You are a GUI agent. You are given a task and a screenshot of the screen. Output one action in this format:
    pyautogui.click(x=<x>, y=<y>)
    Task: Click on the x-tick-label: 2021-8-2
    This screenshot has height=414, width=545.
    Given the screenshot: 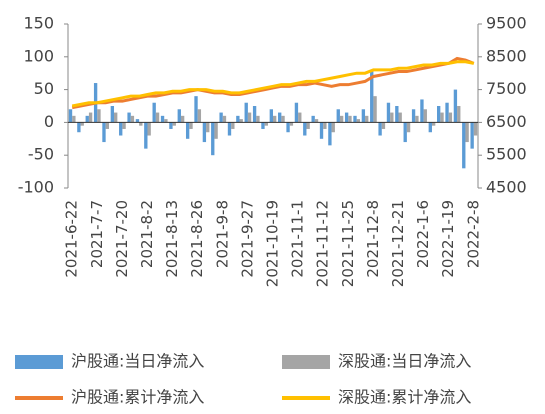 What is the action you would take?
    pyautogui.click(x=147, y=234)
    